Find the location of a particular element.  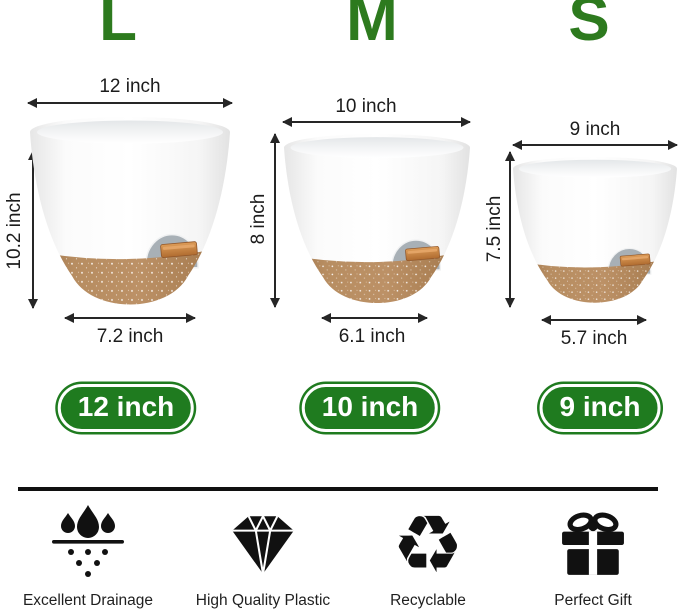

m-top-width-label: 10 inch is located at coordinates (366, 106).